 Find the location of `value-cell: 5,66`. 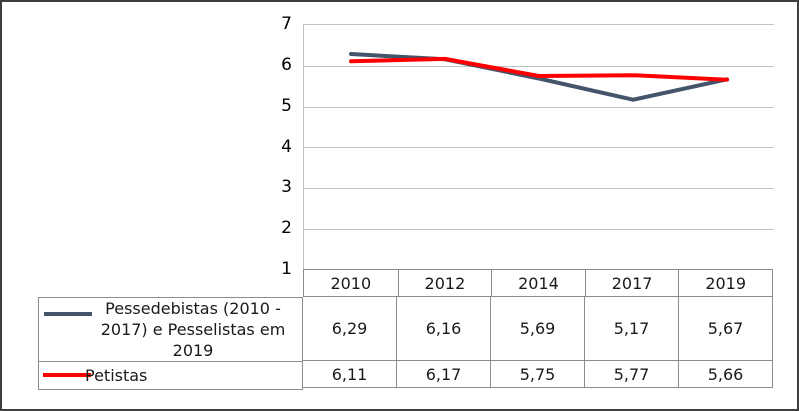

value-cell: 5,66 is located at coordinates (725, 374).